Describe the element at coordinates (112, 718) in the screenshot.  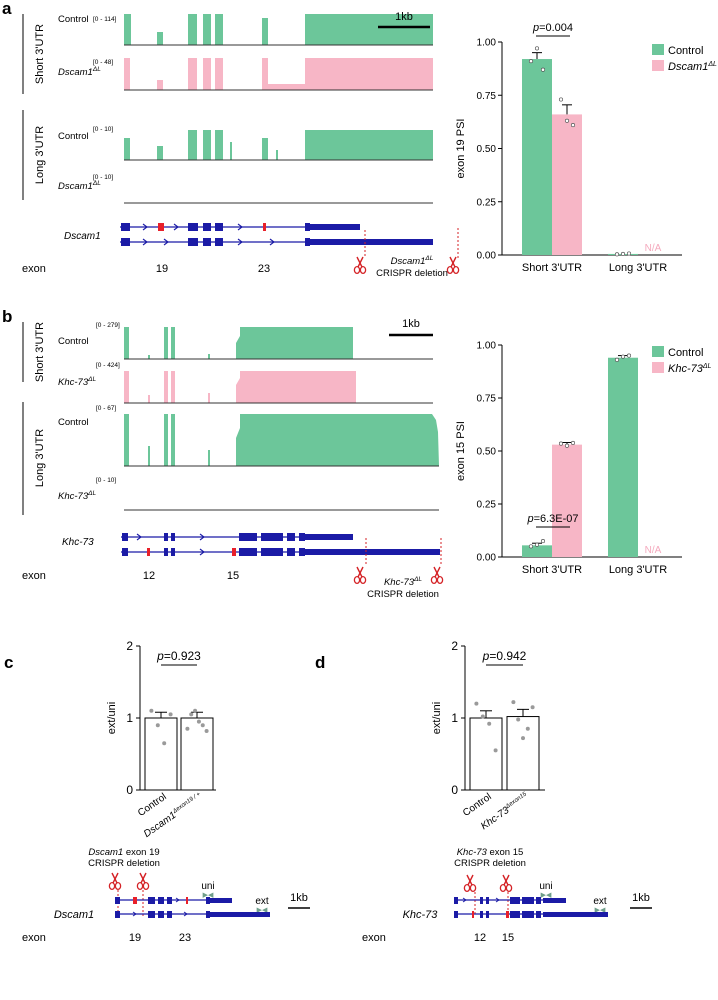
I see `y-axis-label: ext/uni` at that location.